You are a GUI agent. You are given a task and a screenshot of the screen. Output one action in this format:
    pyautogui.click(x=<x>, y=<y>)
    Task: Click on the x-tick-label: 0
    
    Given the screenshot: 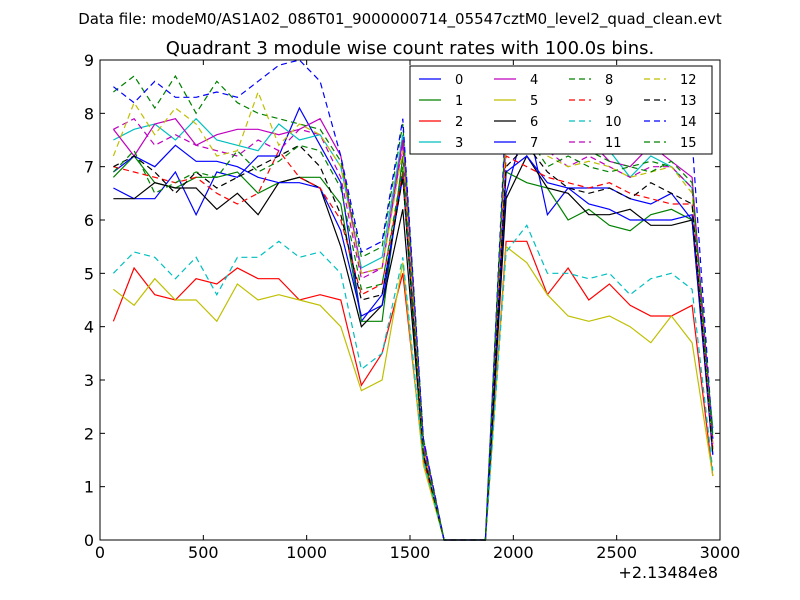 What is the action you would take?
    pyautogui.click(x=100, y=552)
    